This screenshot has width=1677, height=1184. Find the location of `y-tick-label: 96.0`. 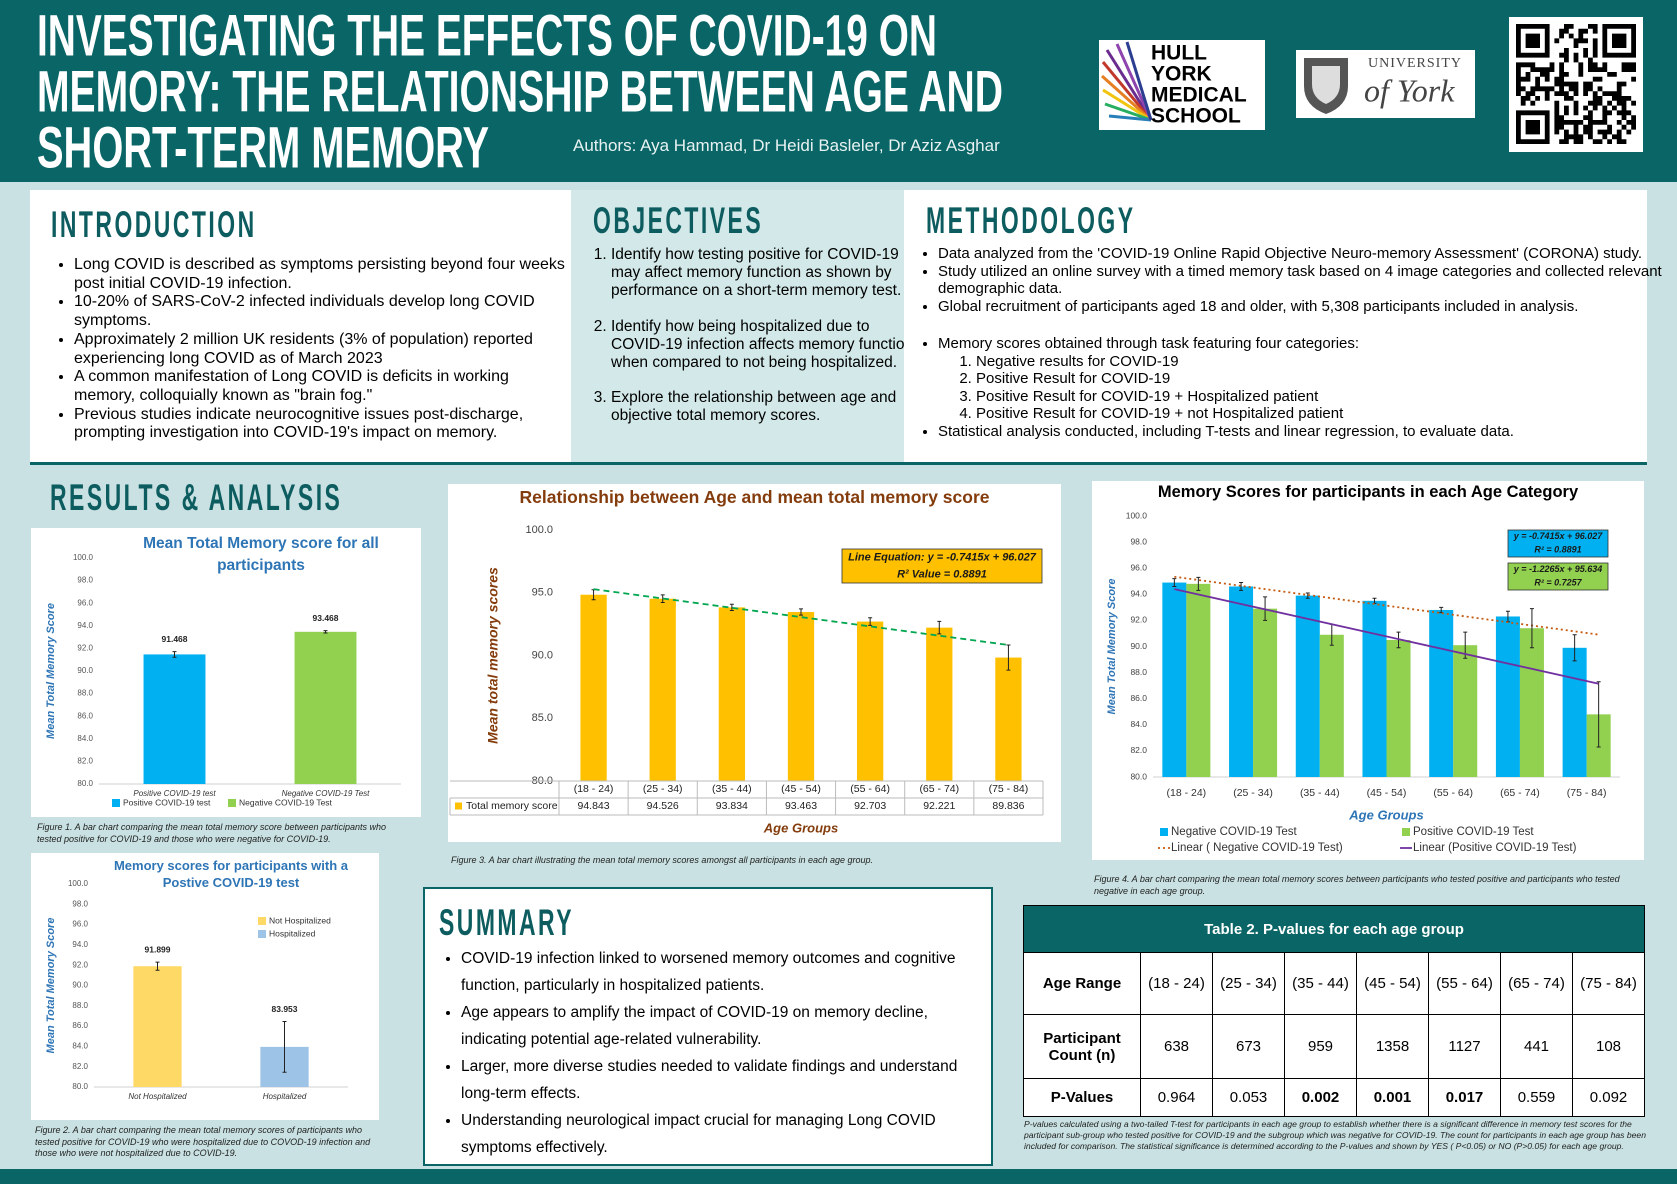

y-tick-label: 96.0 is located at coordinates (85, 602).